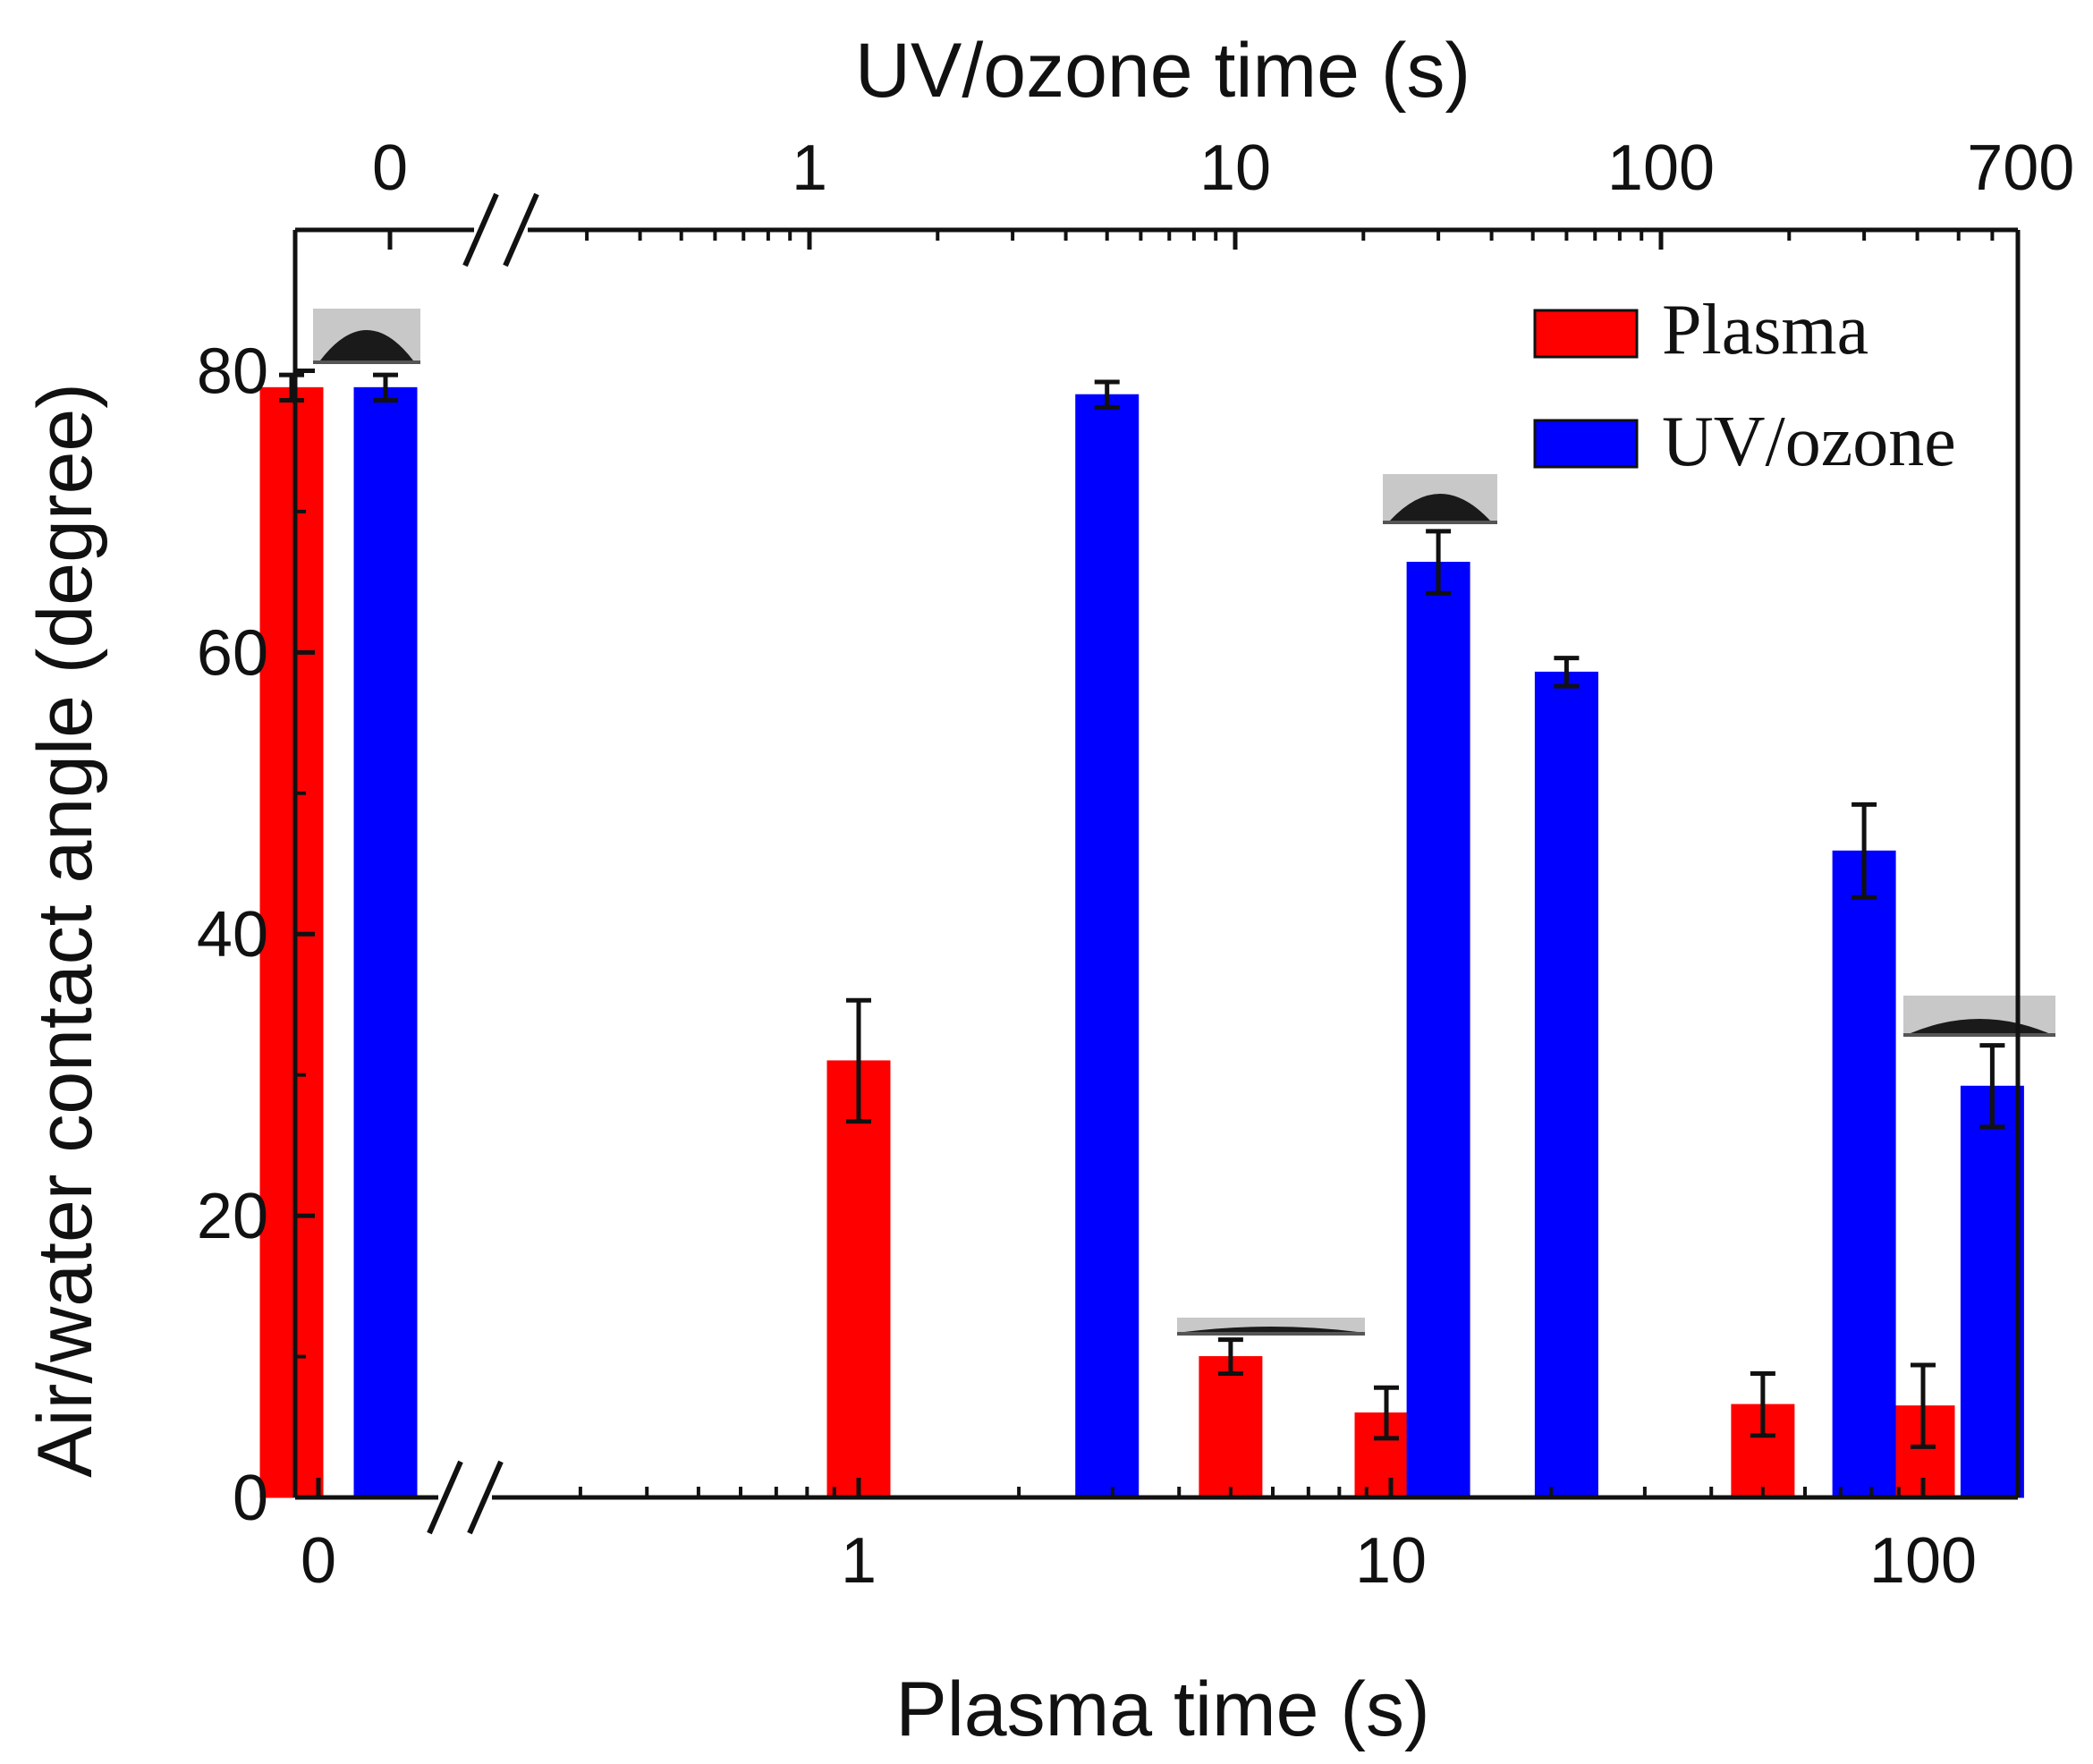 The height and width of the screenshot is (1764, 2093). Describe the element at coordinates (1762, 1404) in the screenshot. I see `error-bar-plasma-50s` at that location.